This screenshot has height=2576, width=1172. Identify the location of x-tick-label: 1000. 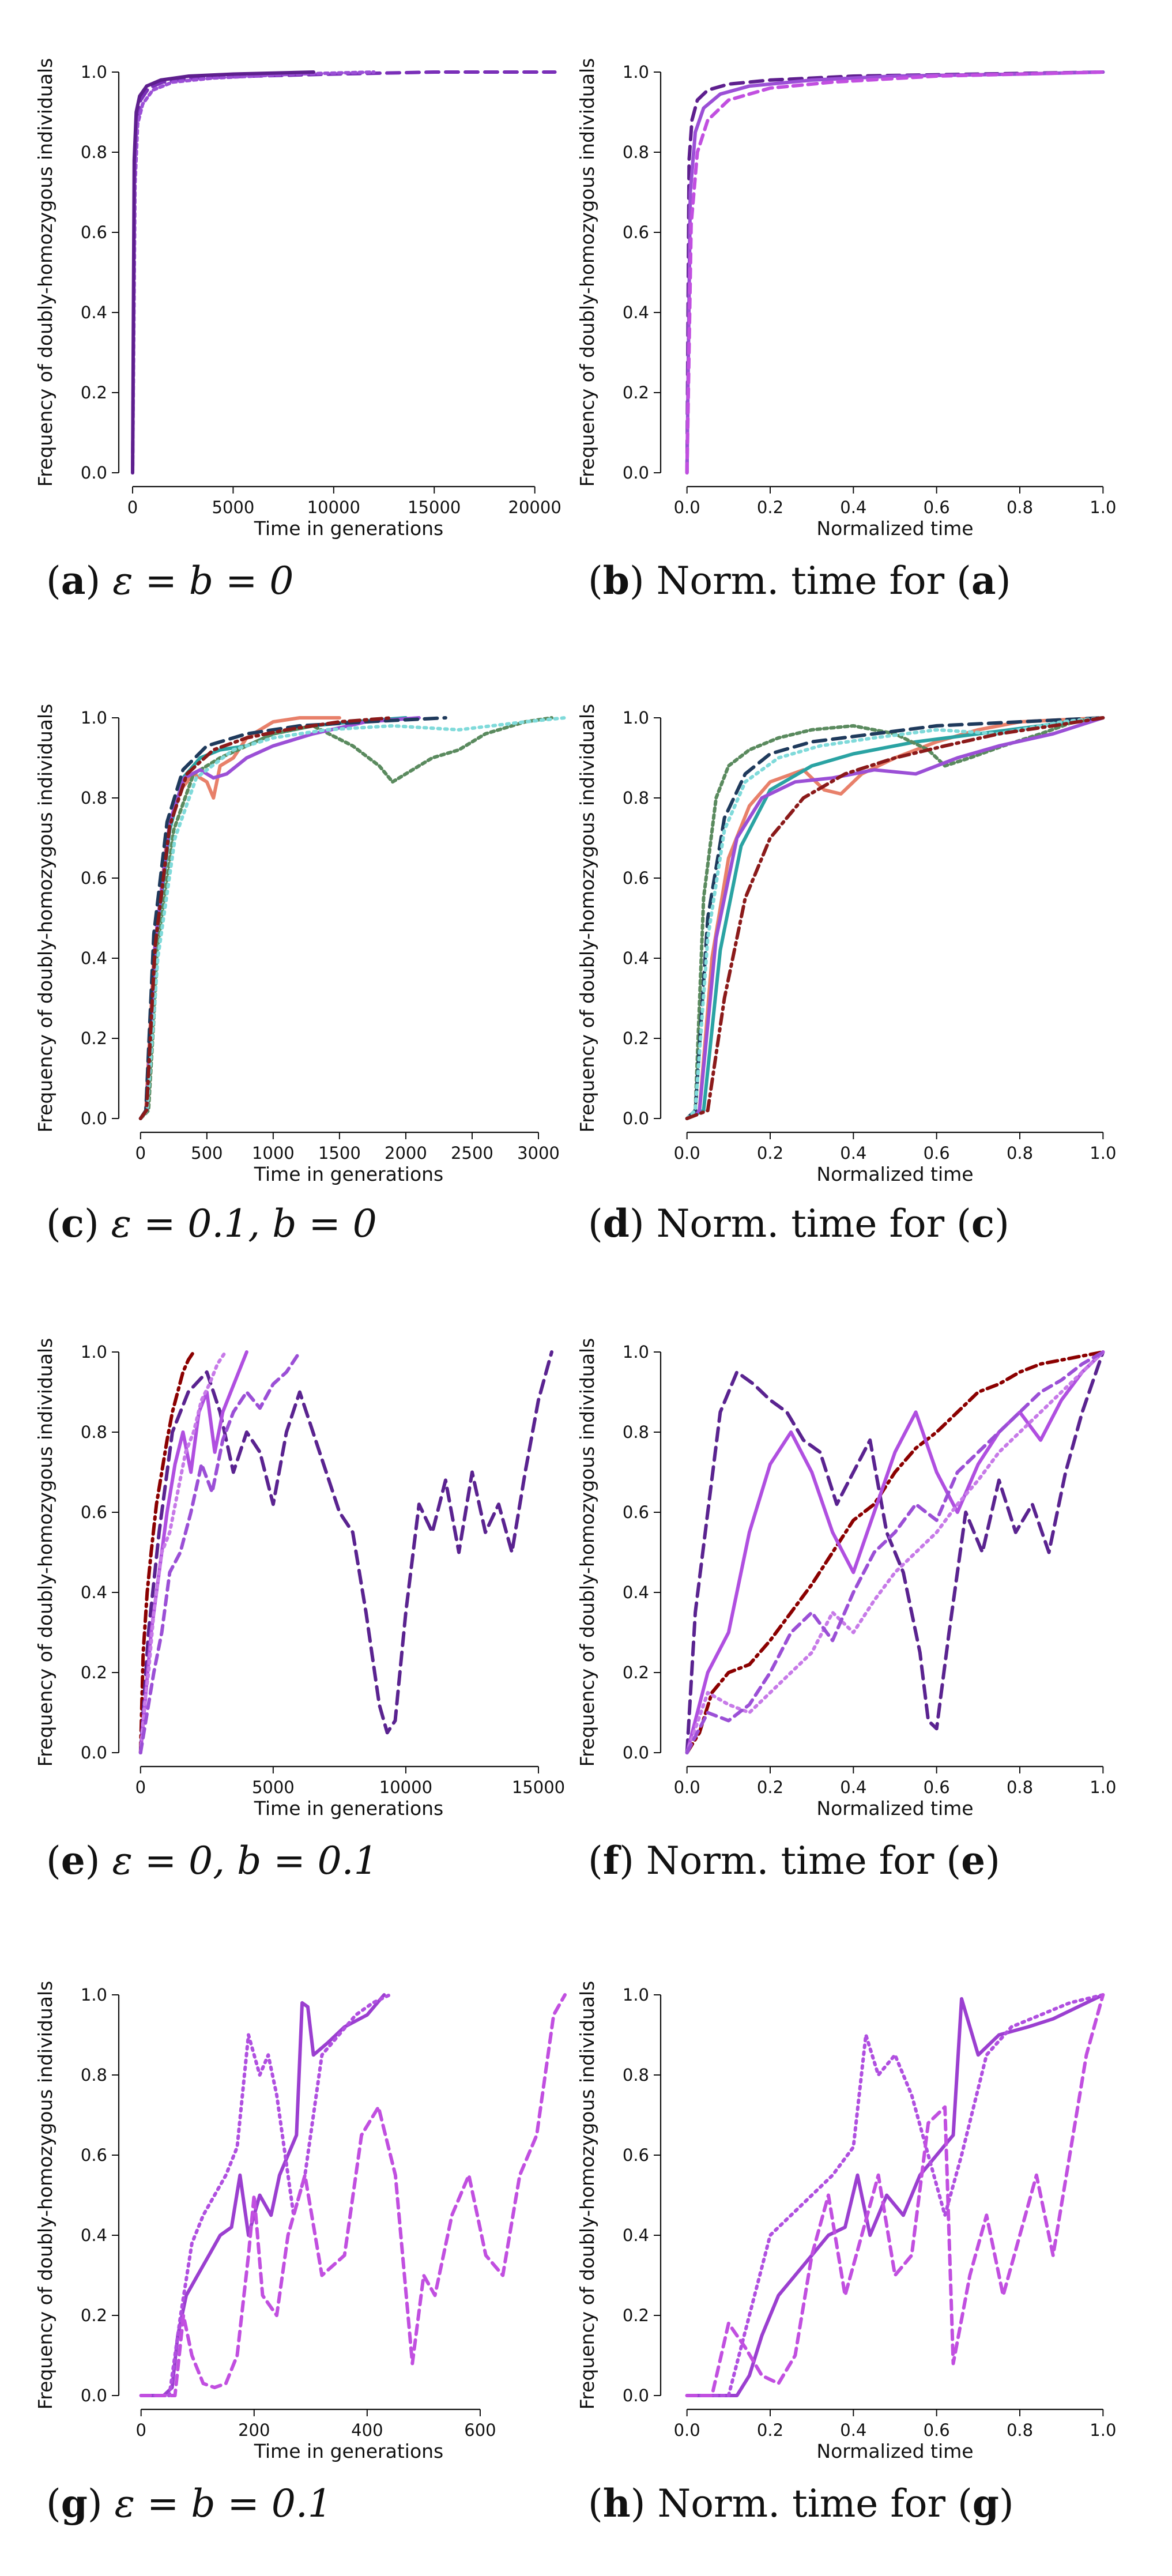
(274, 1153).